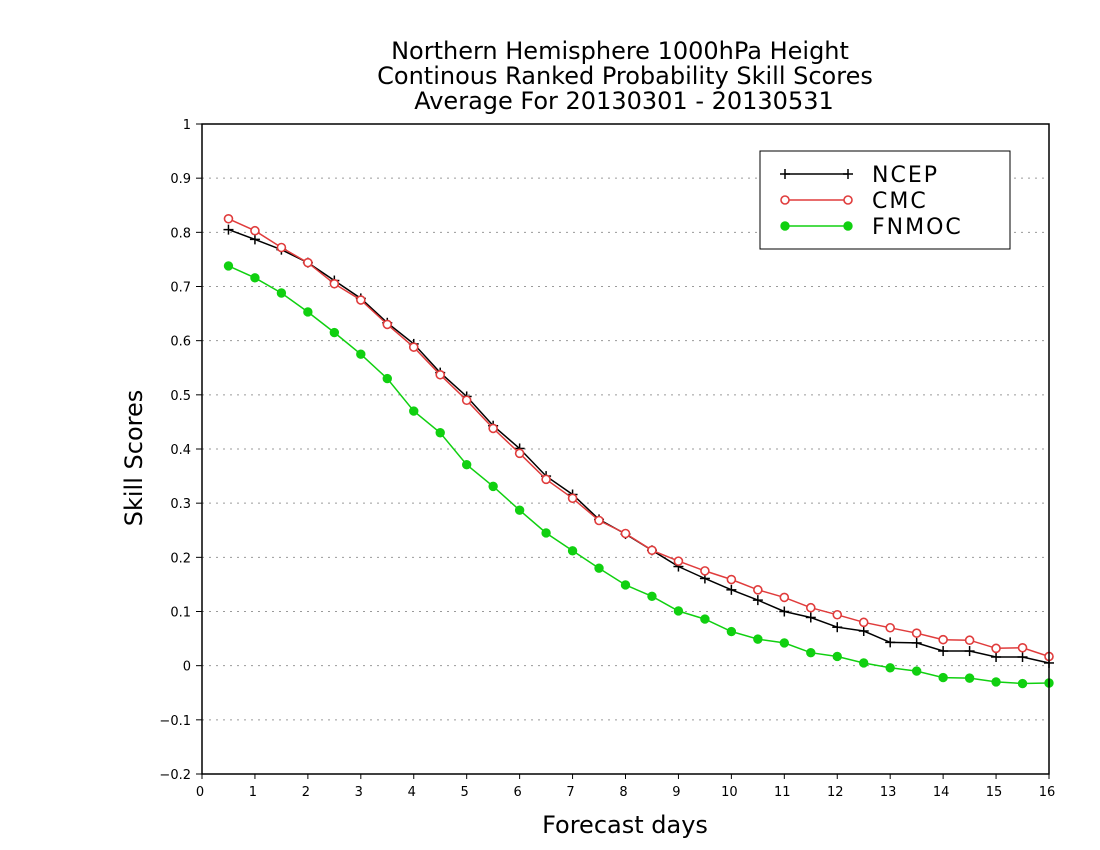 This screenshot has height=850, width=1100. I want to click on x-axis-label: Forecast days, so click(625, 825).